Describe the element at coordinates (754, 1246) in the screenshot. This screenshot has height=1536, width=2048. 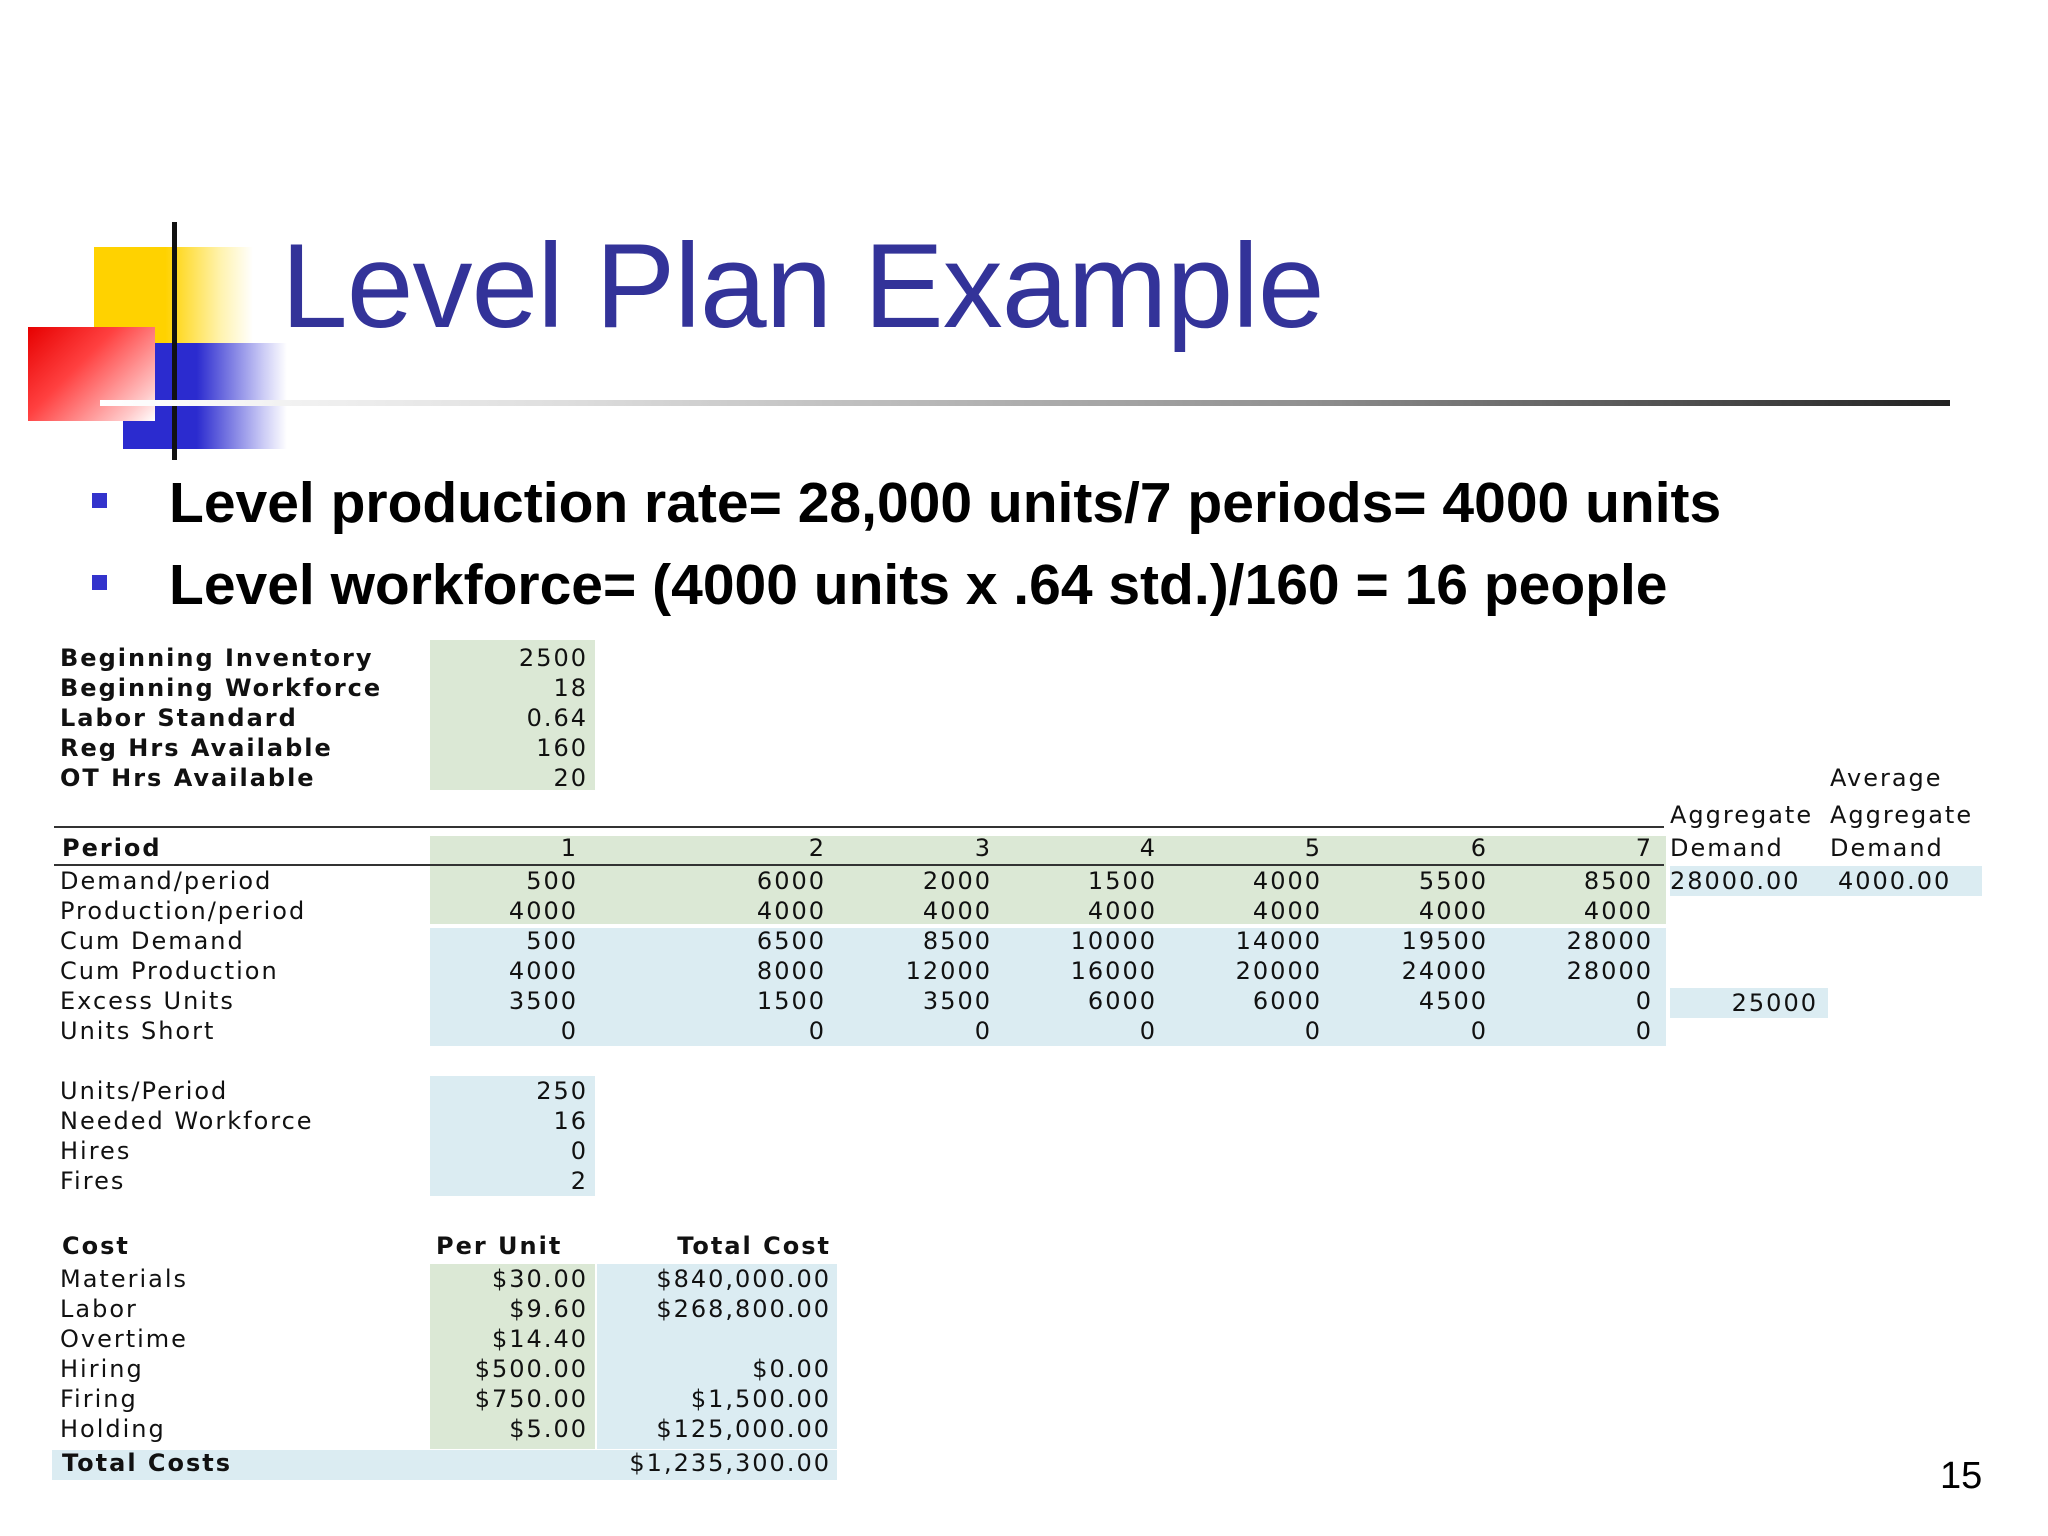
I see `total-cost-header: Total Cost` at that location.